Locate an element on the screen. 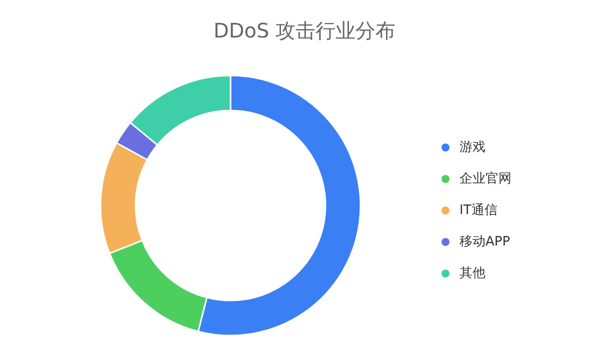 This screenshot has width=608, height=339. legend-label: 游戏 is located at coordinates (473, 147).